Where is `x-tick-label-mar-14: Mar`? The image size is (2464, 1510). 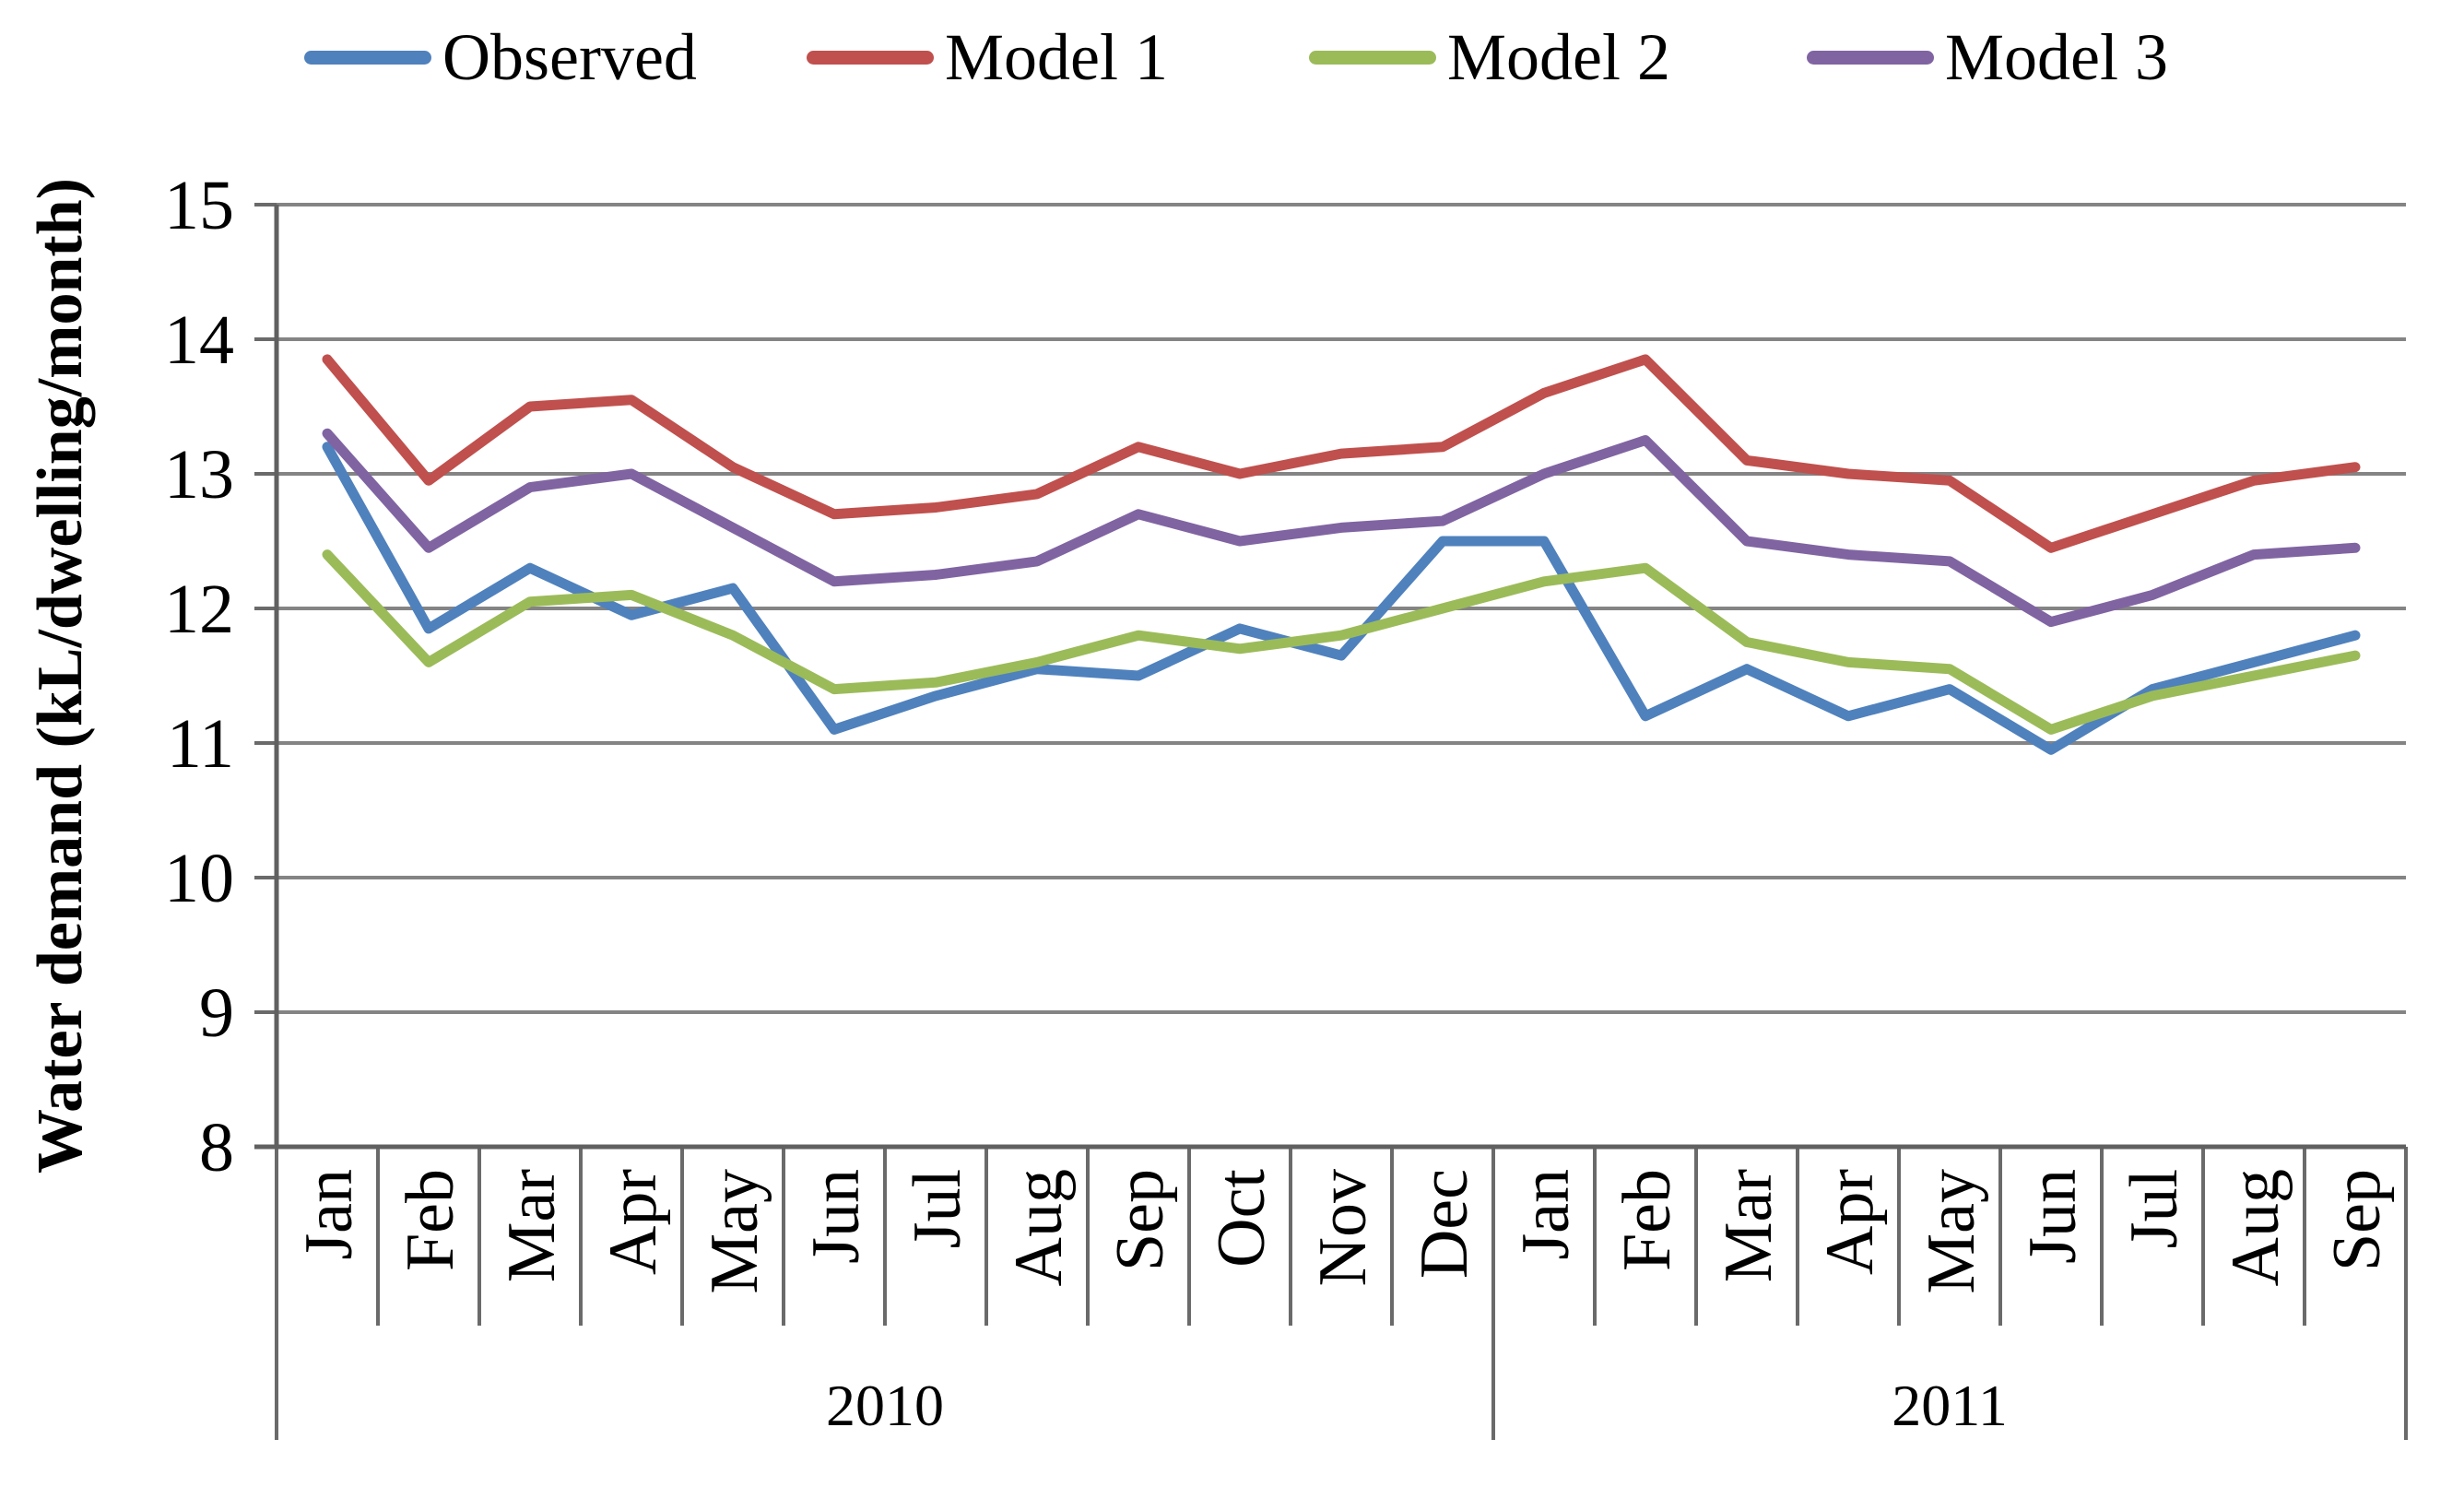 x-tick-label-mar-14: Mar is located at coordinates (1748, 1225).